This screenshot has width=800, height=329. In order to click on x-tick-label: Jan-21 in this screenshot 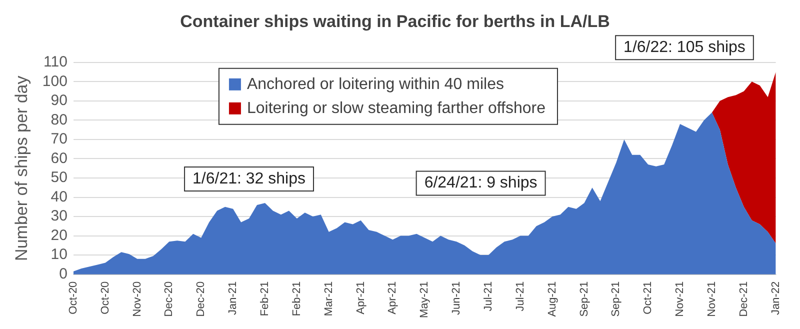, I will do `click(233, 298)`.